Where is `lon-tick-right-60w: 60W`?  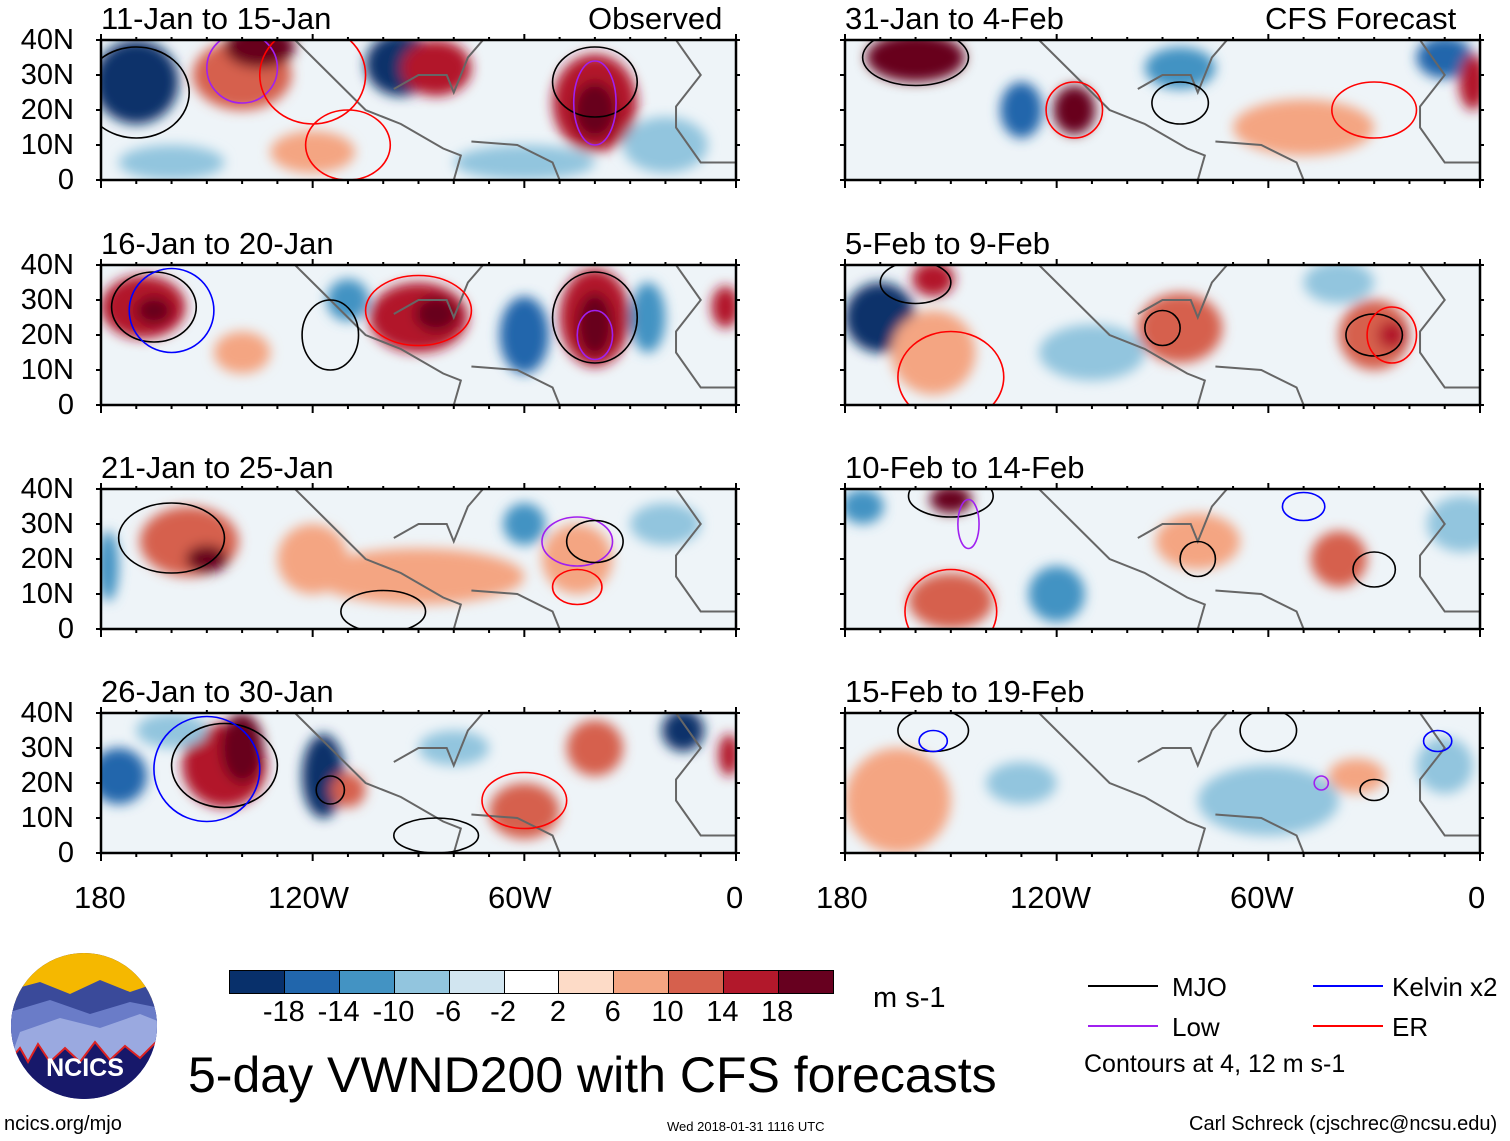 lon-tick-right-60w: 60W is located at coordinates (1262, 897).